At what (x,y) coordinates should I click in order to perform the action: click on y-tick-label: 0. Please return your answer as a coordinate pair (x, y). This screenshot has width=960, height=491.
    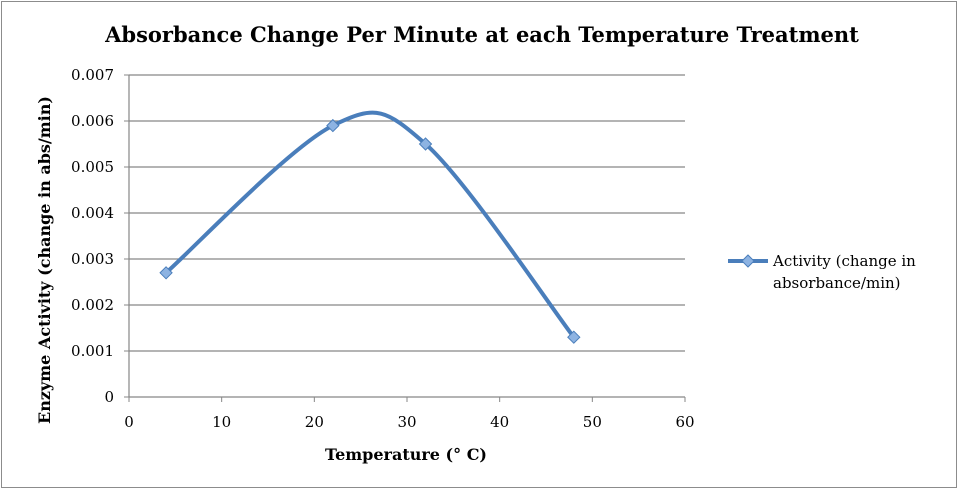
    Looking at the image, I should click on (109, 397).